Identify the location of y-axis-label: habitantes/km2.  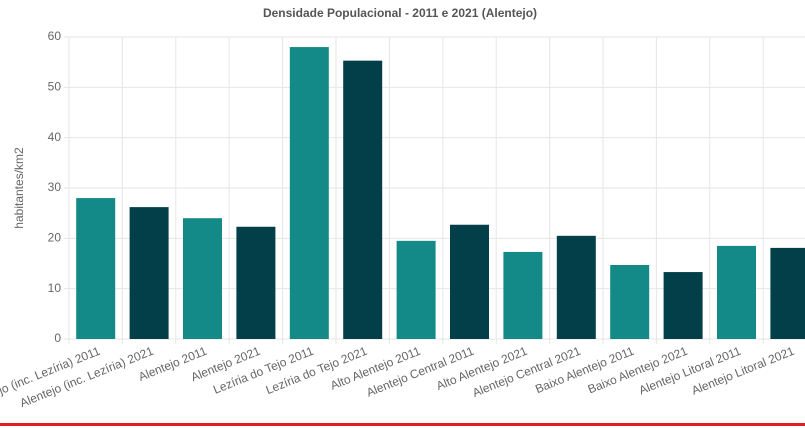
(19, 188).